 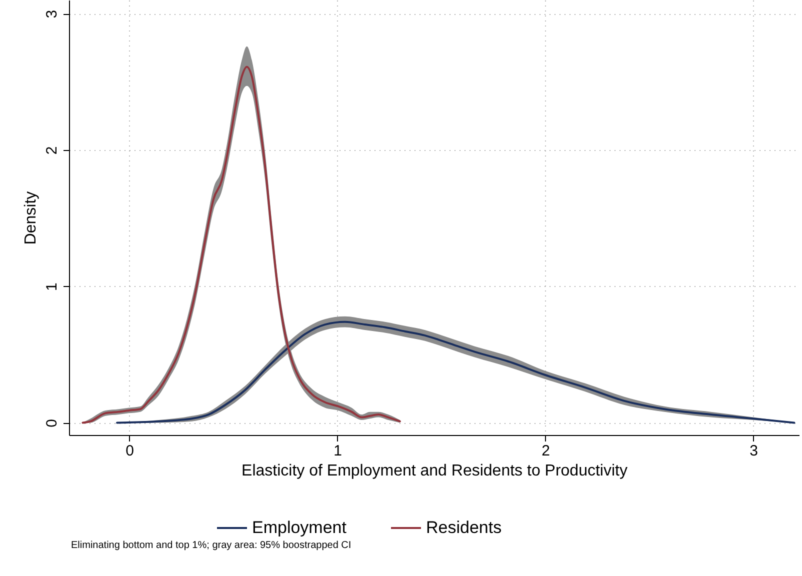 What do you see at coordinates (52, 423) in the screenshot?
I see `y-tick-label: 0` at bounding box center [52, 423].